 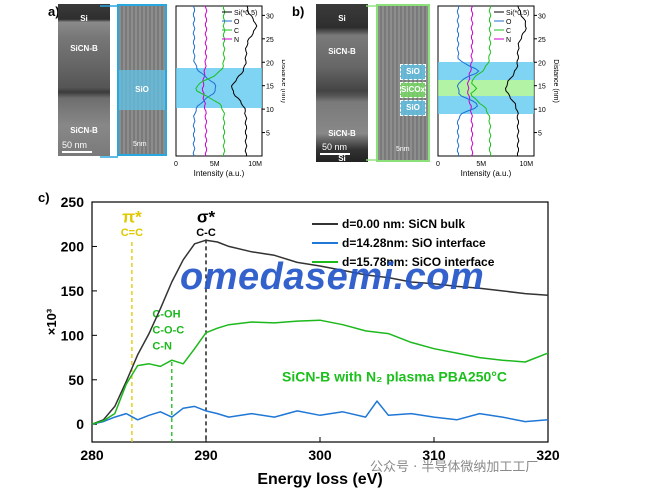 What do you see at coordinates (132, 233) in the screenshot?
I see `pi-star-sublabel: C=C` at bounding box center [132, 233].